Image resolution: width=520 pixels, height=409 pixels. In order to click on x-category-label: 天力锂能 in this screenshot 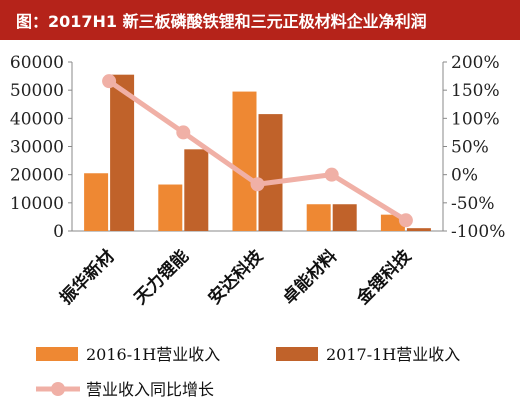, I will do `click(161, 277)`.